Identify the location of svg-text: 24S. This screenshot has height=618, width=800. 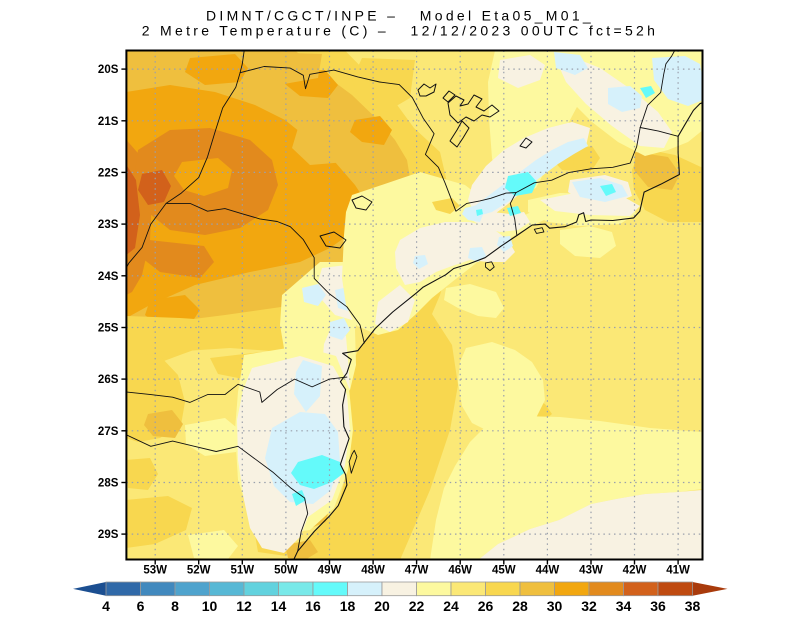
(108, 277).